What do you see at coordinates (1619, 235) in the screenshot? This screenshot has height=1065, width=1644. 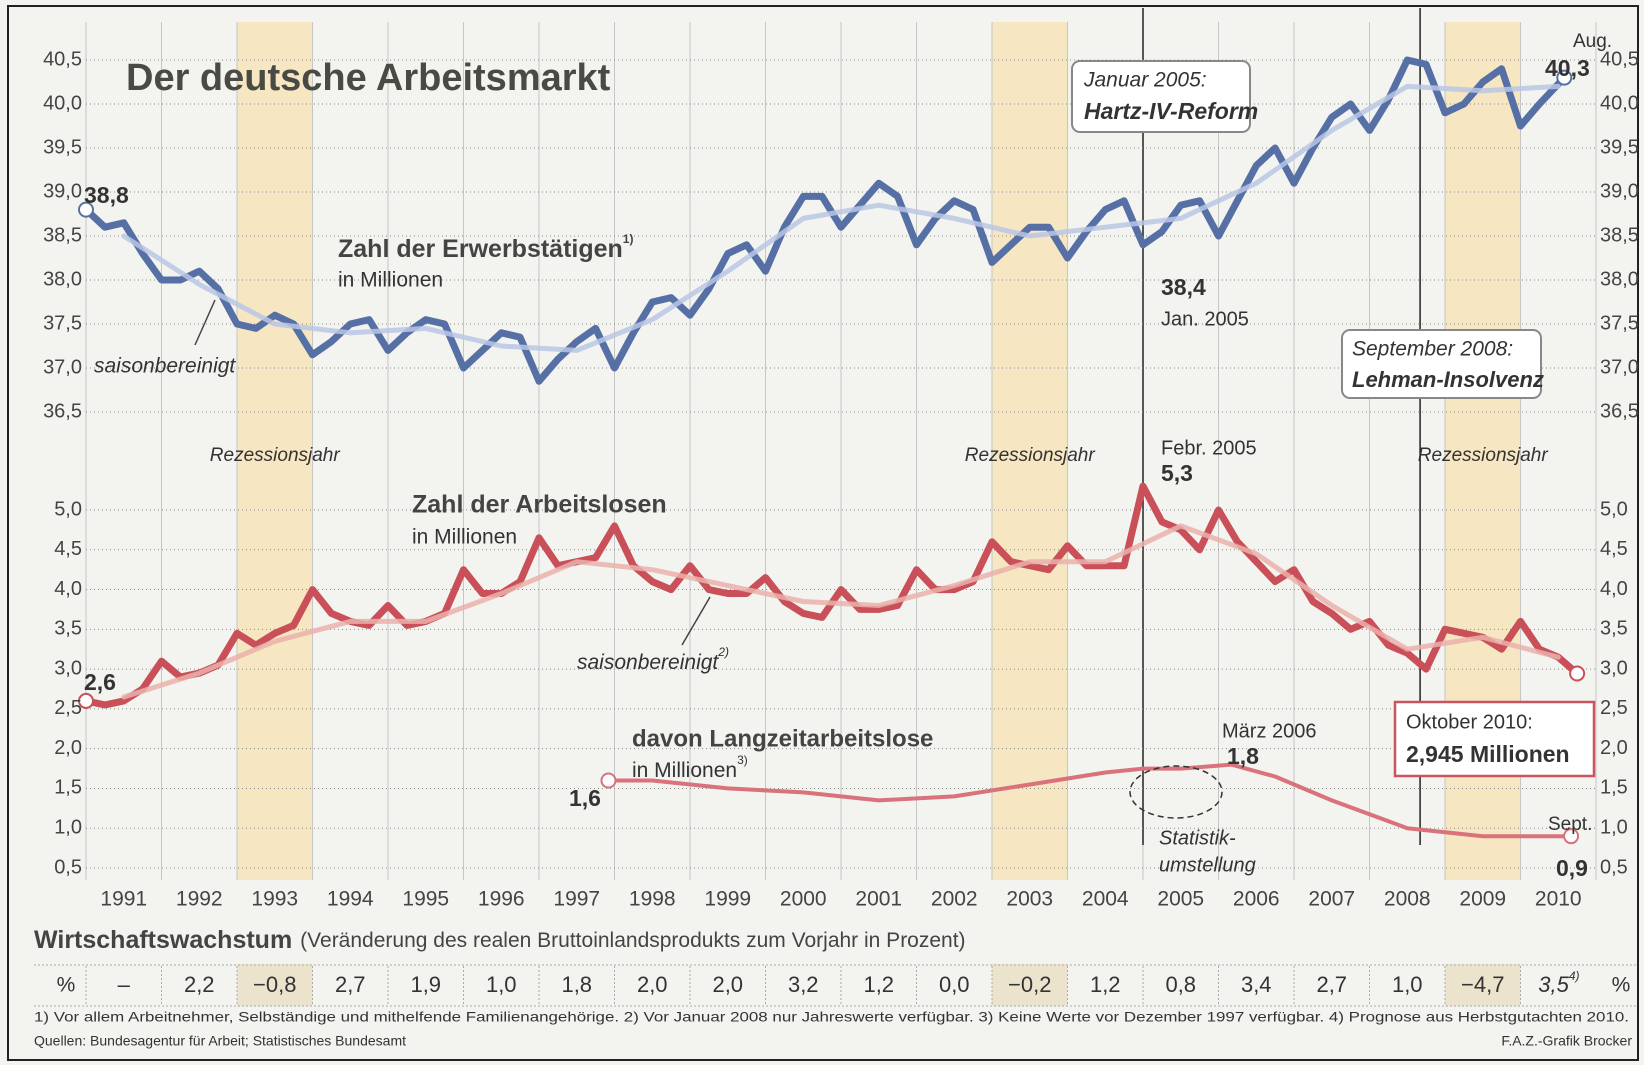 I see `y-tick-label: 38,5` at bounding box center [1619, 235].